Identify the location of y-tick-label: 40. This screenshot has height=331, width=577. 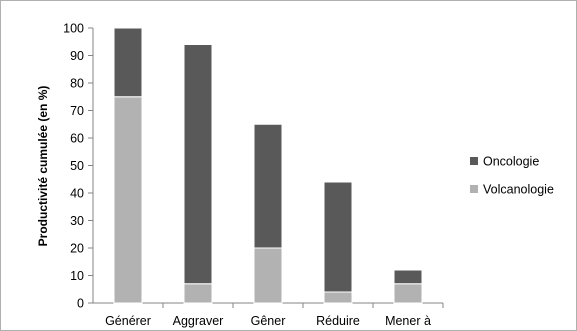
(77, 194).